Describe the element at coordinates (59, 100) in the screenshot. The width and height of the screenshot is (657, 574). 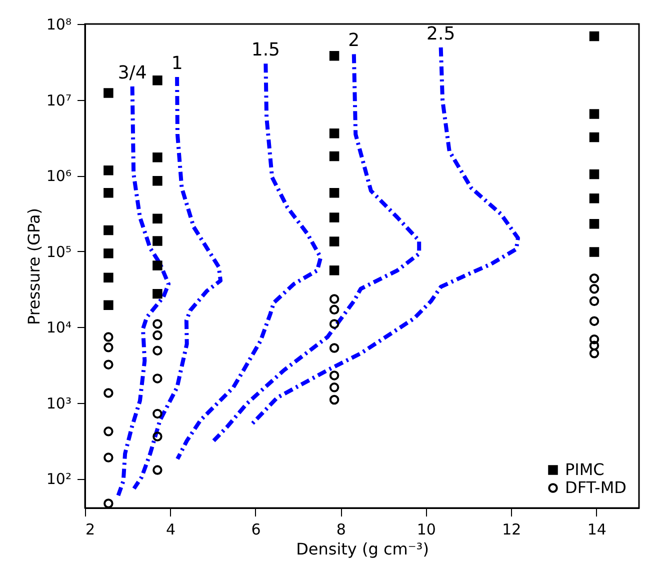
I see `y-tick-label: 10⁷` at that location.